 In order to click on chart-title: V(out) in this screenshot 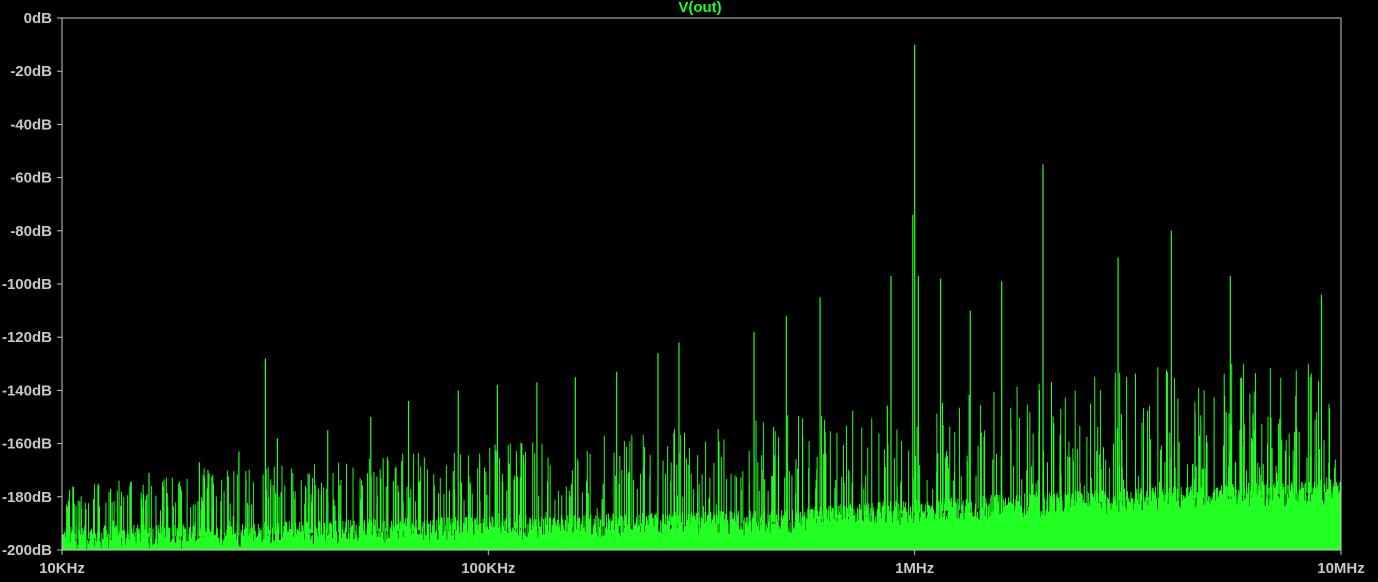, I will do `click(699, 8)`.